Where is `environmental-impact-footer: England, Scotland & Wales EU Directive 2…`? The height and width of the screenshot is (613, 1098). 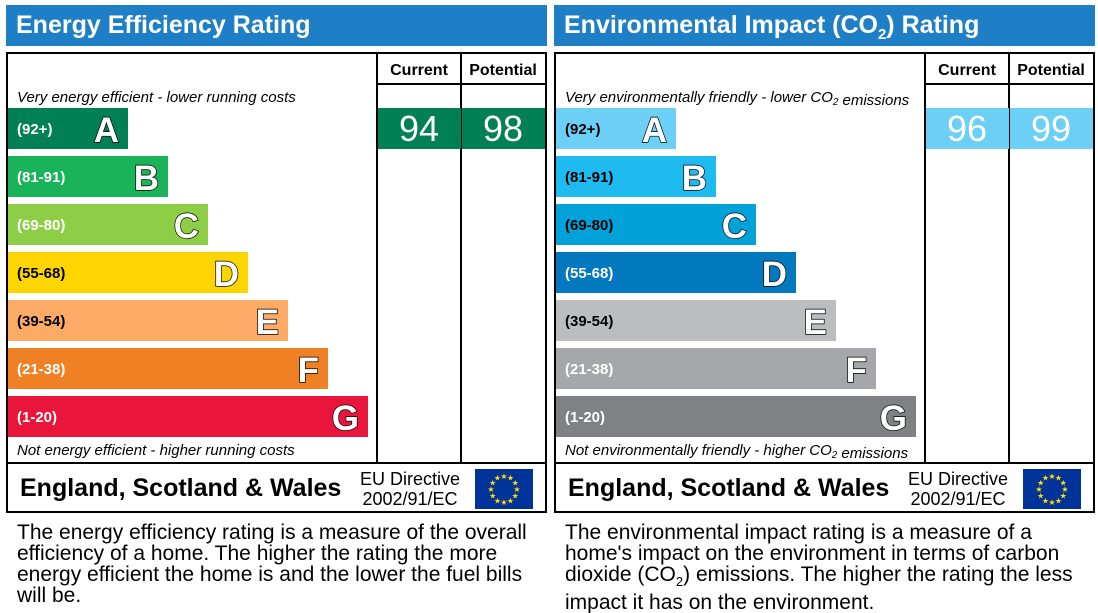
environmental-impact-footer: England, Scotland & Wales EU Directive 2… is located at coordinates (824, 487).